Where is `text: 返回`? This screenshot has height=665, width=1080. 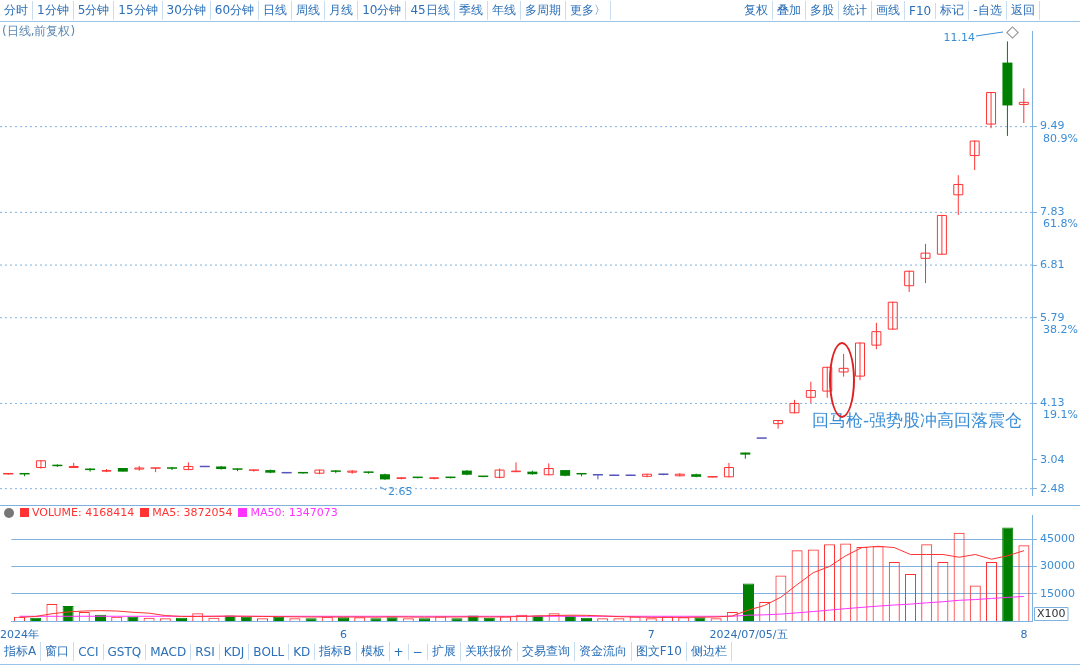 text: 返回 is located at coordinates (1023, 10).